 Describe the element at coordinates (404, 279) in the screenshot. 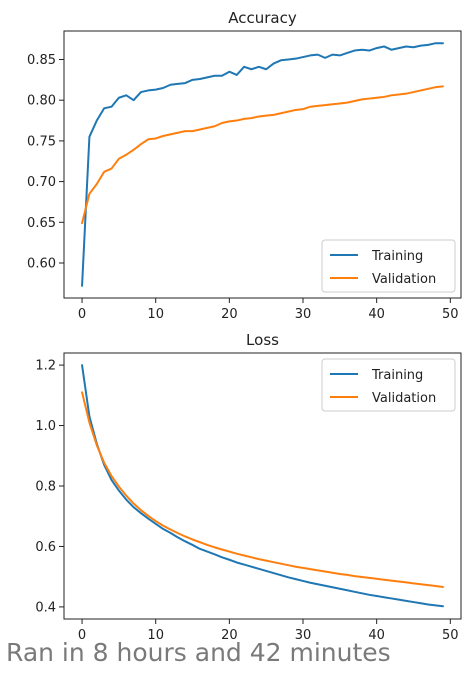

I see `accuracy-legend-validation-label: Validation` at that location.